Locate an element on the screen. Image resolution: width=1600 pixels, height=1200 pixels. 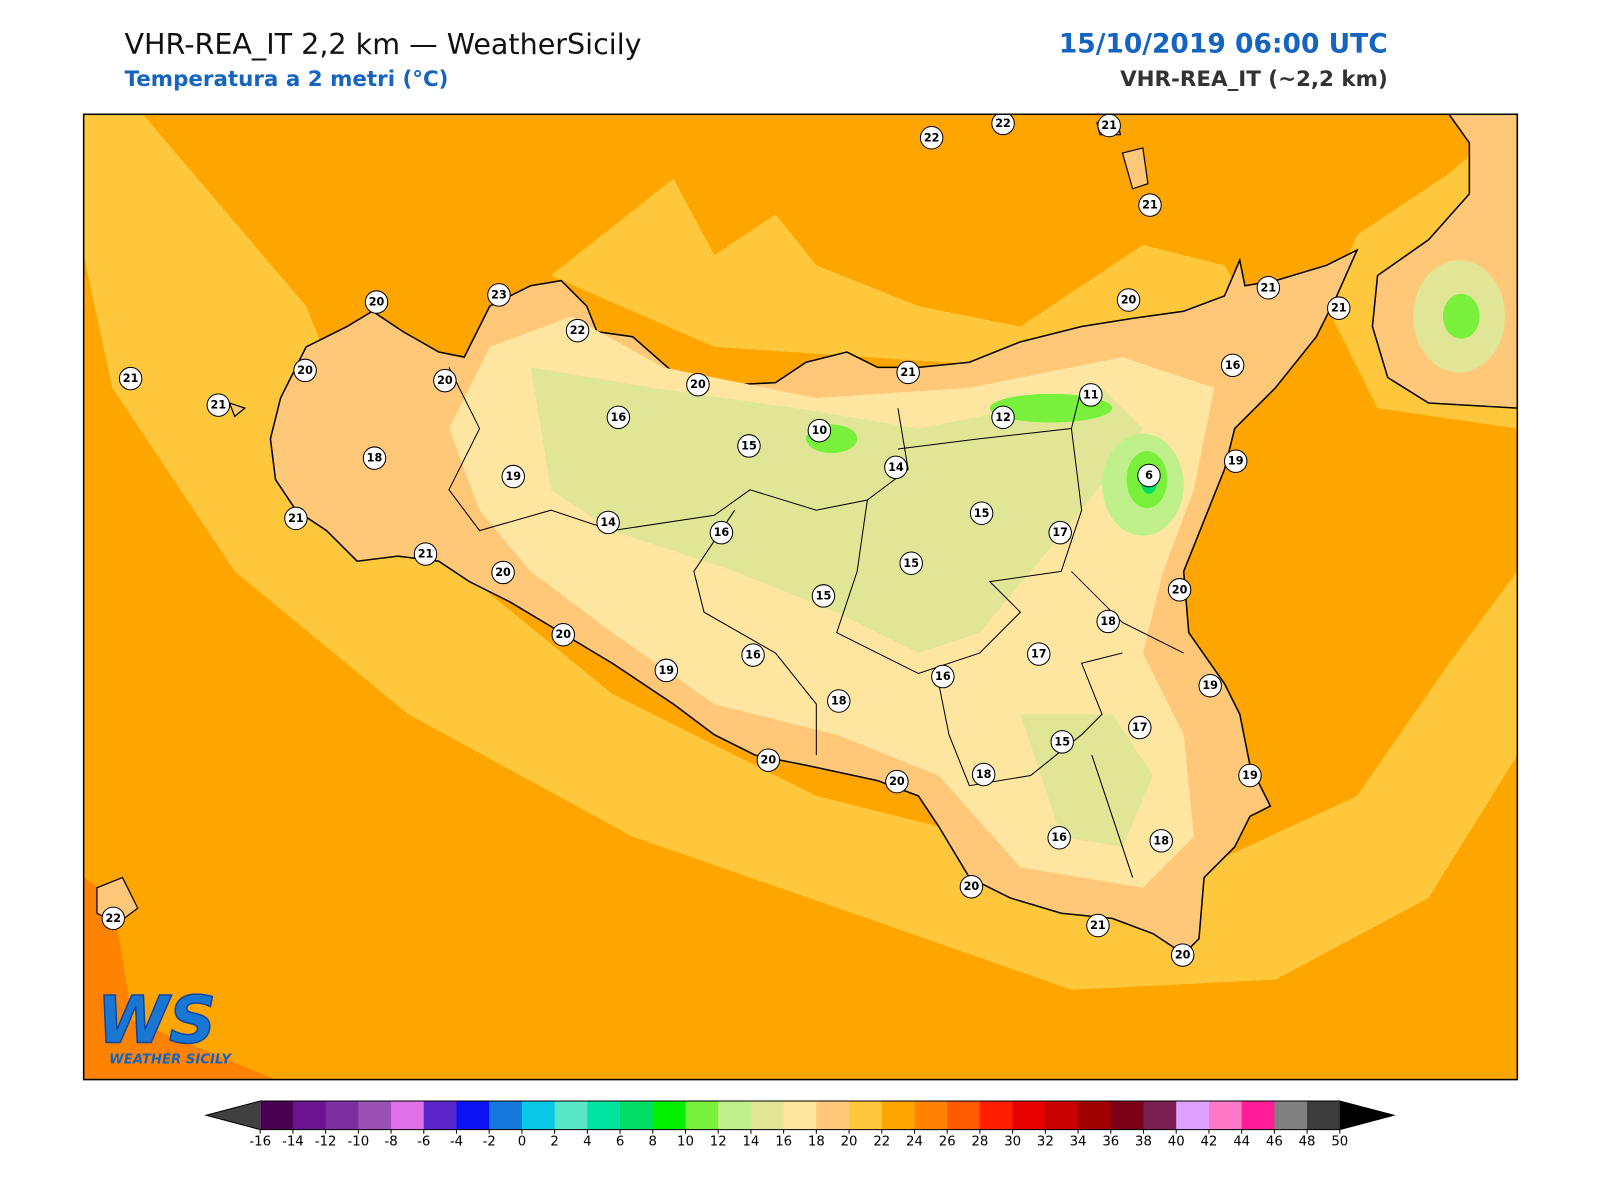
colorbar-tick-label: 22 is located at coordinates (881, 1141).